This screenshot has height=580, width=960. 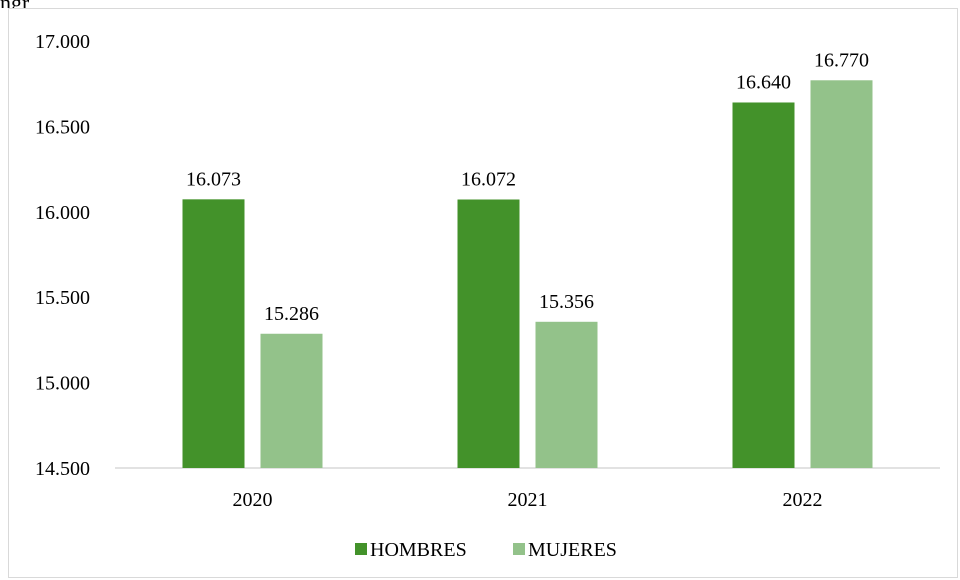 What do you see at coordinates (566, 394) in the screenshot?
I see `bar-mujeres-2021` at bounding box center [566, 394].